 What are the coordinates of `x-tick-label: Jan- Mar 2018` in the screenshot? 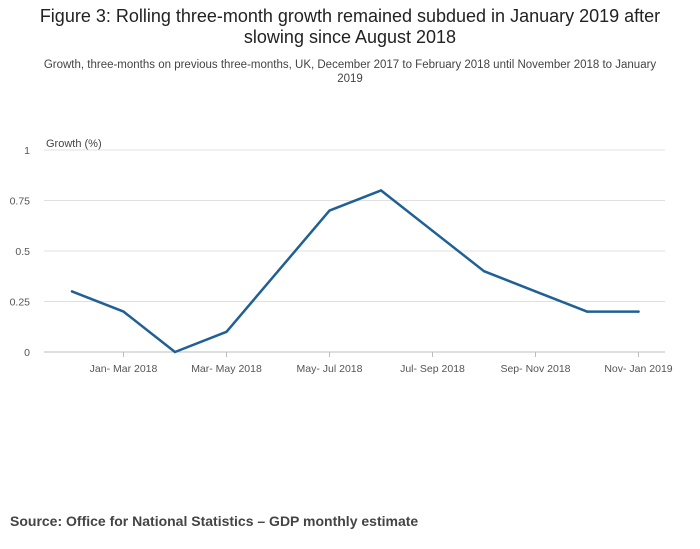 It's located at (124, 369).